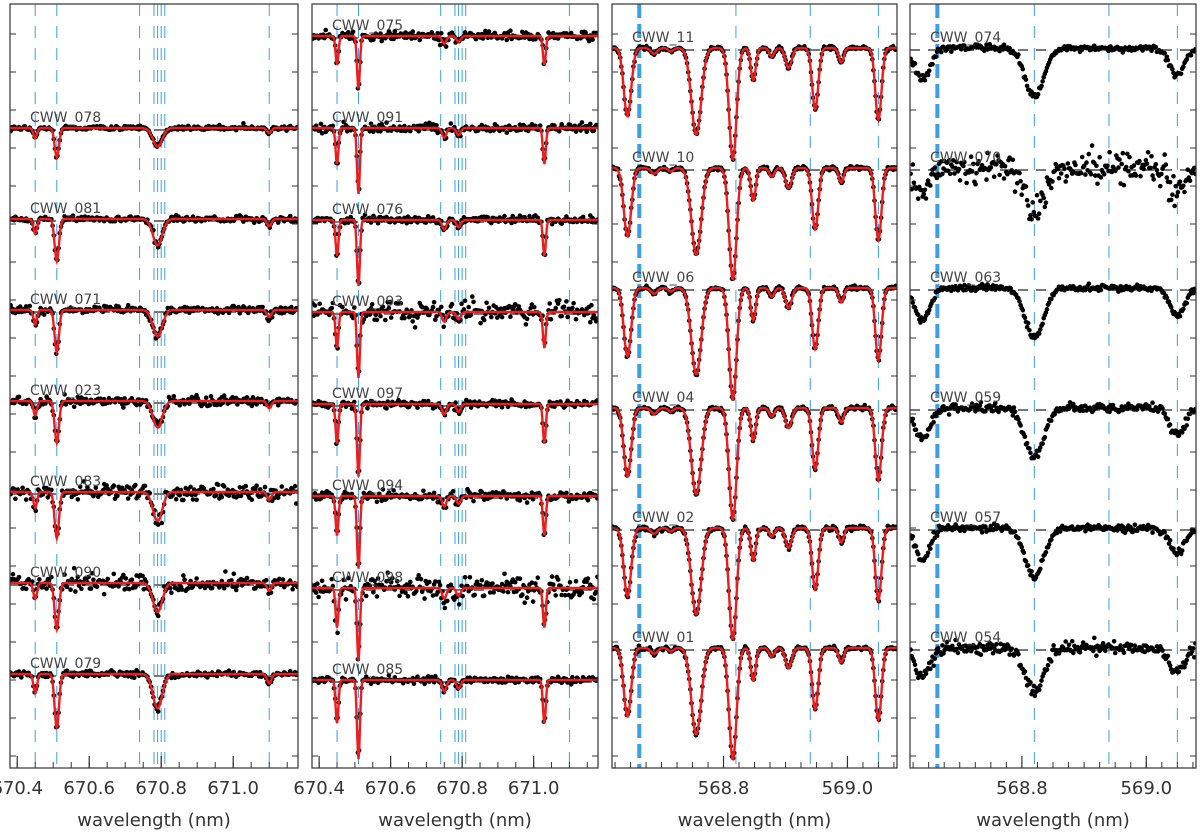  I want to click on spectrum-label: CWW_085, so click(367, 670).